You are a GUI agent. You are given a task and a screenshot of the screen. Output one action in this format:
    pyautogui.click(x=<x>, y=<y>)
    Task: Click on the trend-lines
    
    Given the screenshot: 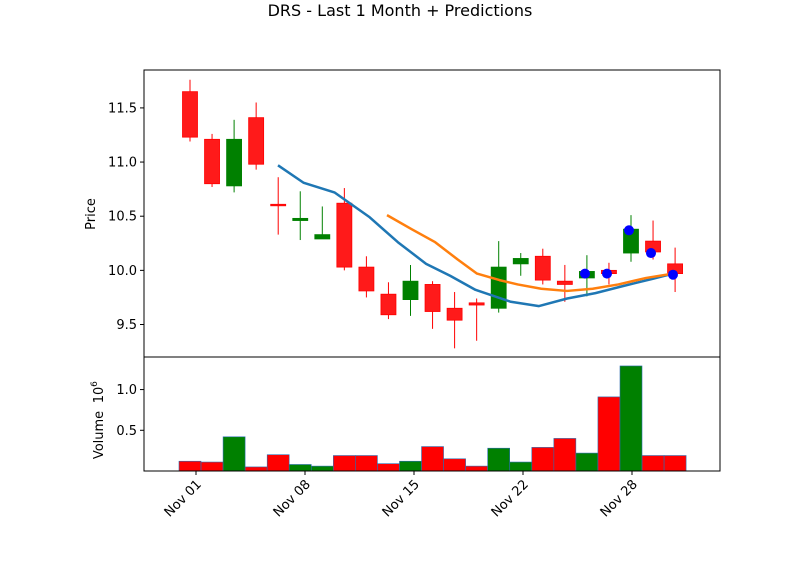 What is the action you would take?
    pyautogui.click(x=475, y=236)
    